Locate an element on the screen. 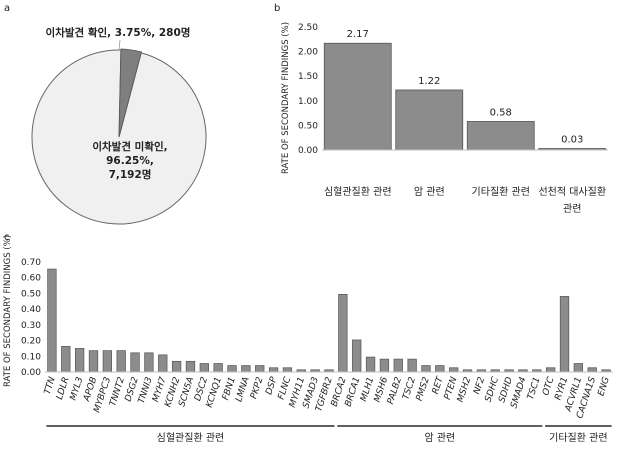  y-tick-label-b: 2.50 is located at coordinates (308, 28).